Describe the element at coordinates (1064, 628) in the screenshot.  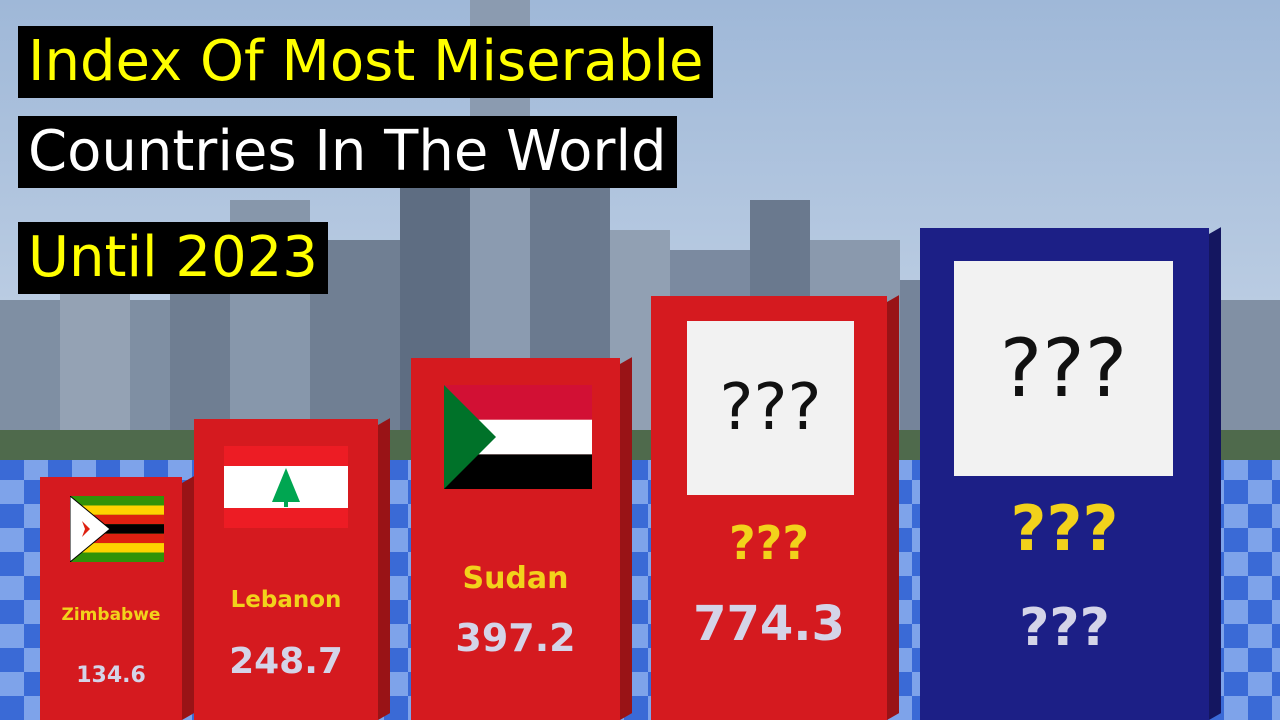
I see `value-label: ???` at that location.